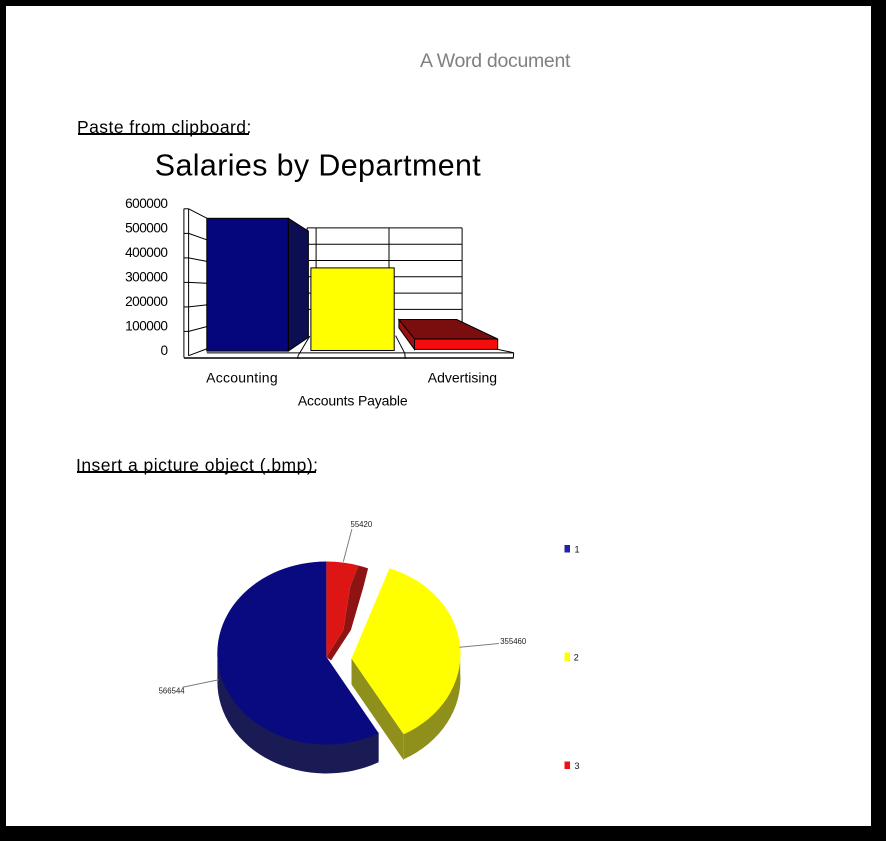  I want to click on svg-text: Accounting, so click(242, 377).